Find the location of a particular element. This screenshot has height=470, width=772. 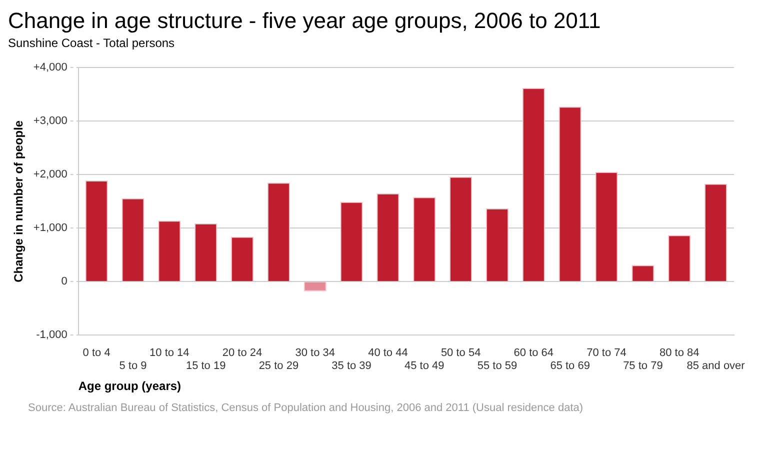

x-tick-label: 25 to 29 is located at coordinates (278, 366).